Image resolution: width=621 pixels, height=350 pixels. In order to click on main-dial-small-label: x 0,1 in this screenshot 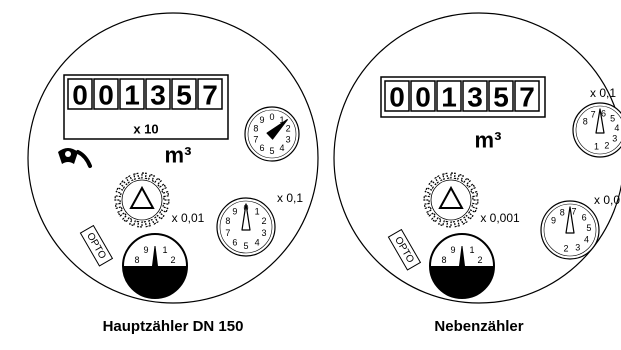, I will do `click(290, 198)`.